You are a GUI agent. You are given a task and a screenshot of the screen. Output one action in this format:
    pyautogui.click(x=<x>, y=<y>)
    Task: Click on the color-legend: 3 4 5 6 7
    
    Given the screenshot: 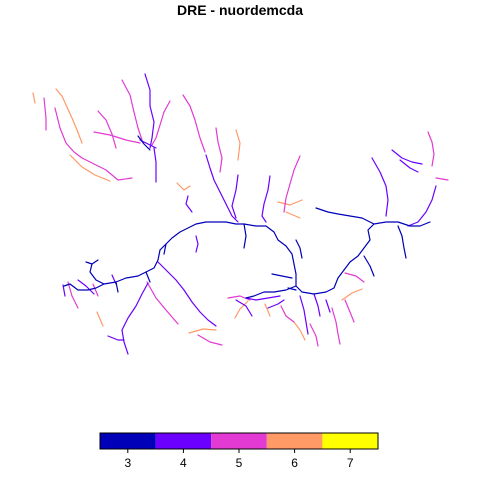 What is the action you would take?
    pyautogui.click(x=239, y=451)
    